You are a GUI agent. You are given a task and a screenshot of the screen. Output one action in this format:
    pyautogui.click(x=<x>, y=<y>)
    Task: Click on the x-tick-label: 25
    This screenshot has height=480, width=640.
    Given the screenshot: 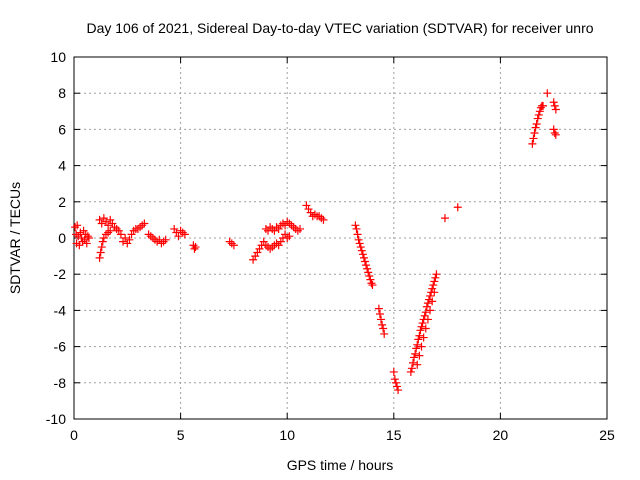 What is the action you would take?
    pyautogui.click(x=607, y=435)
    